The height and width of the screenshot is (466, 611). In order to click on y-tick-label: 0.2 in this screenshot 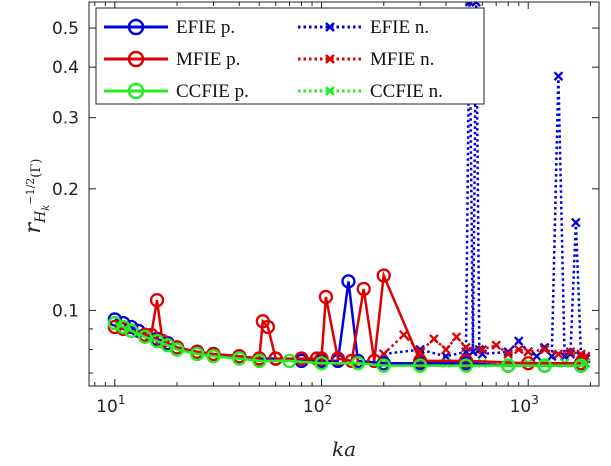, I will do `click(65, 190)`.